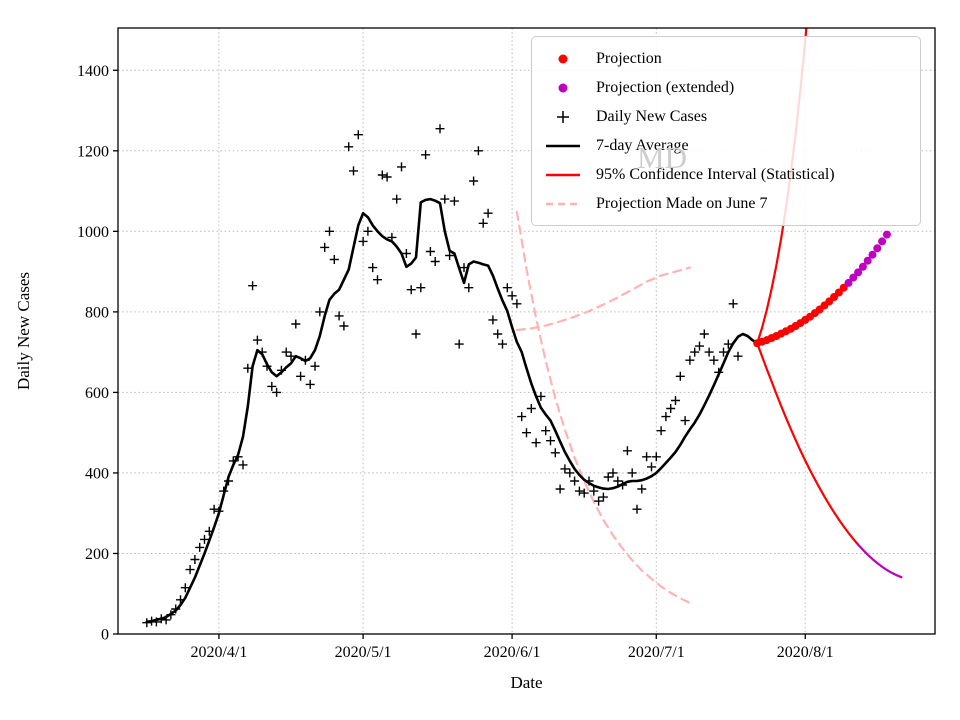 Image resolution: width=960 pixels, height=720 pixels. Describe the element at coordinates (97, 312) in the screenshot. I see `y-tick-label: 800` at that location.